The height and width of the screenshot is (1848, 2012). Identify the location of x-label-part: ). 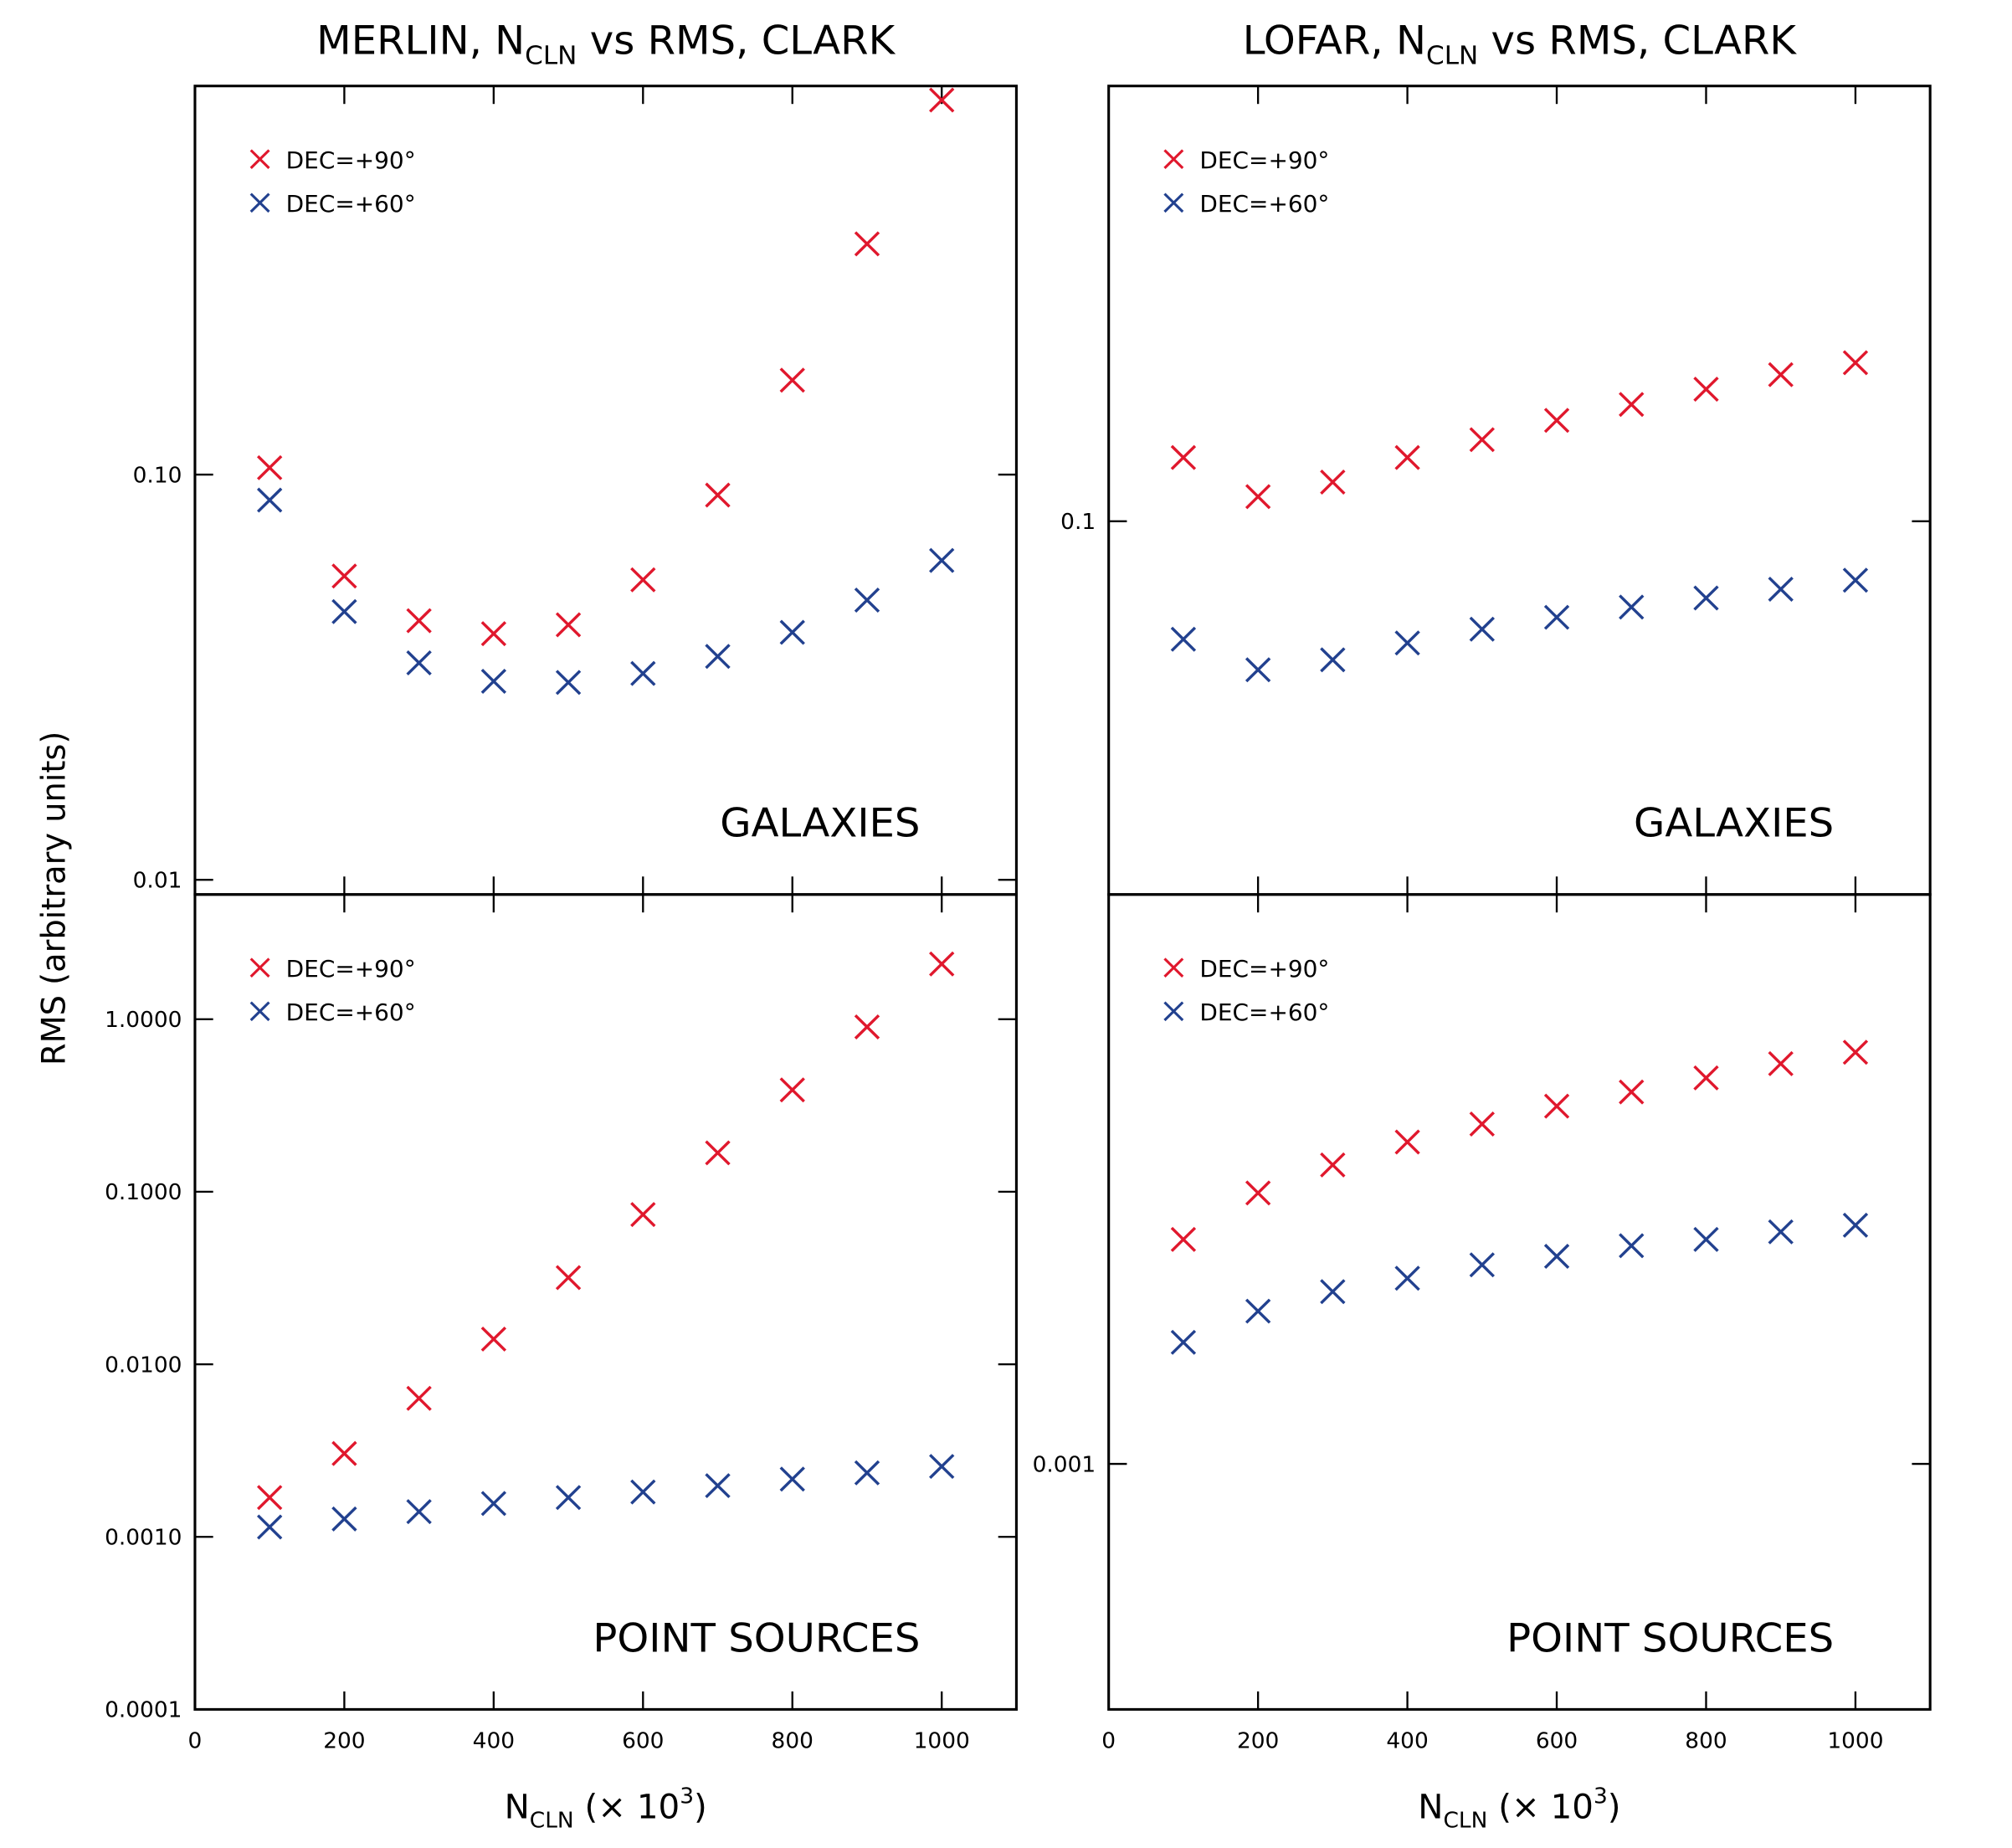
(1614, 1808).